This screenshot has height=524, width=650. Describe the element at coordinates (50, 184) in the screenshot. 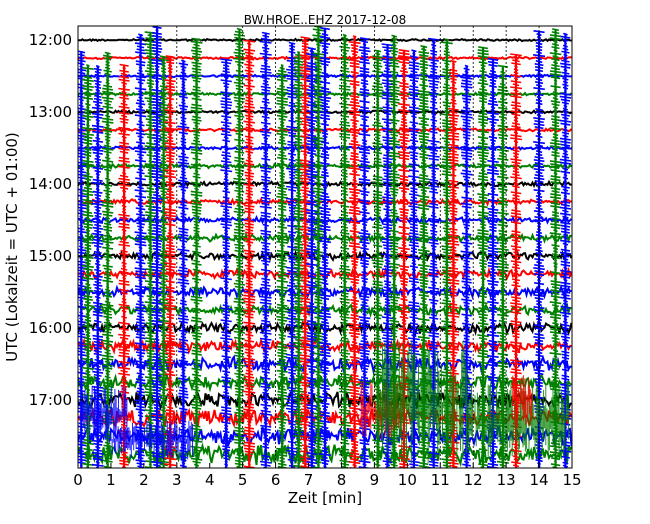

I see `y-tick-label: 14:00` at that location.